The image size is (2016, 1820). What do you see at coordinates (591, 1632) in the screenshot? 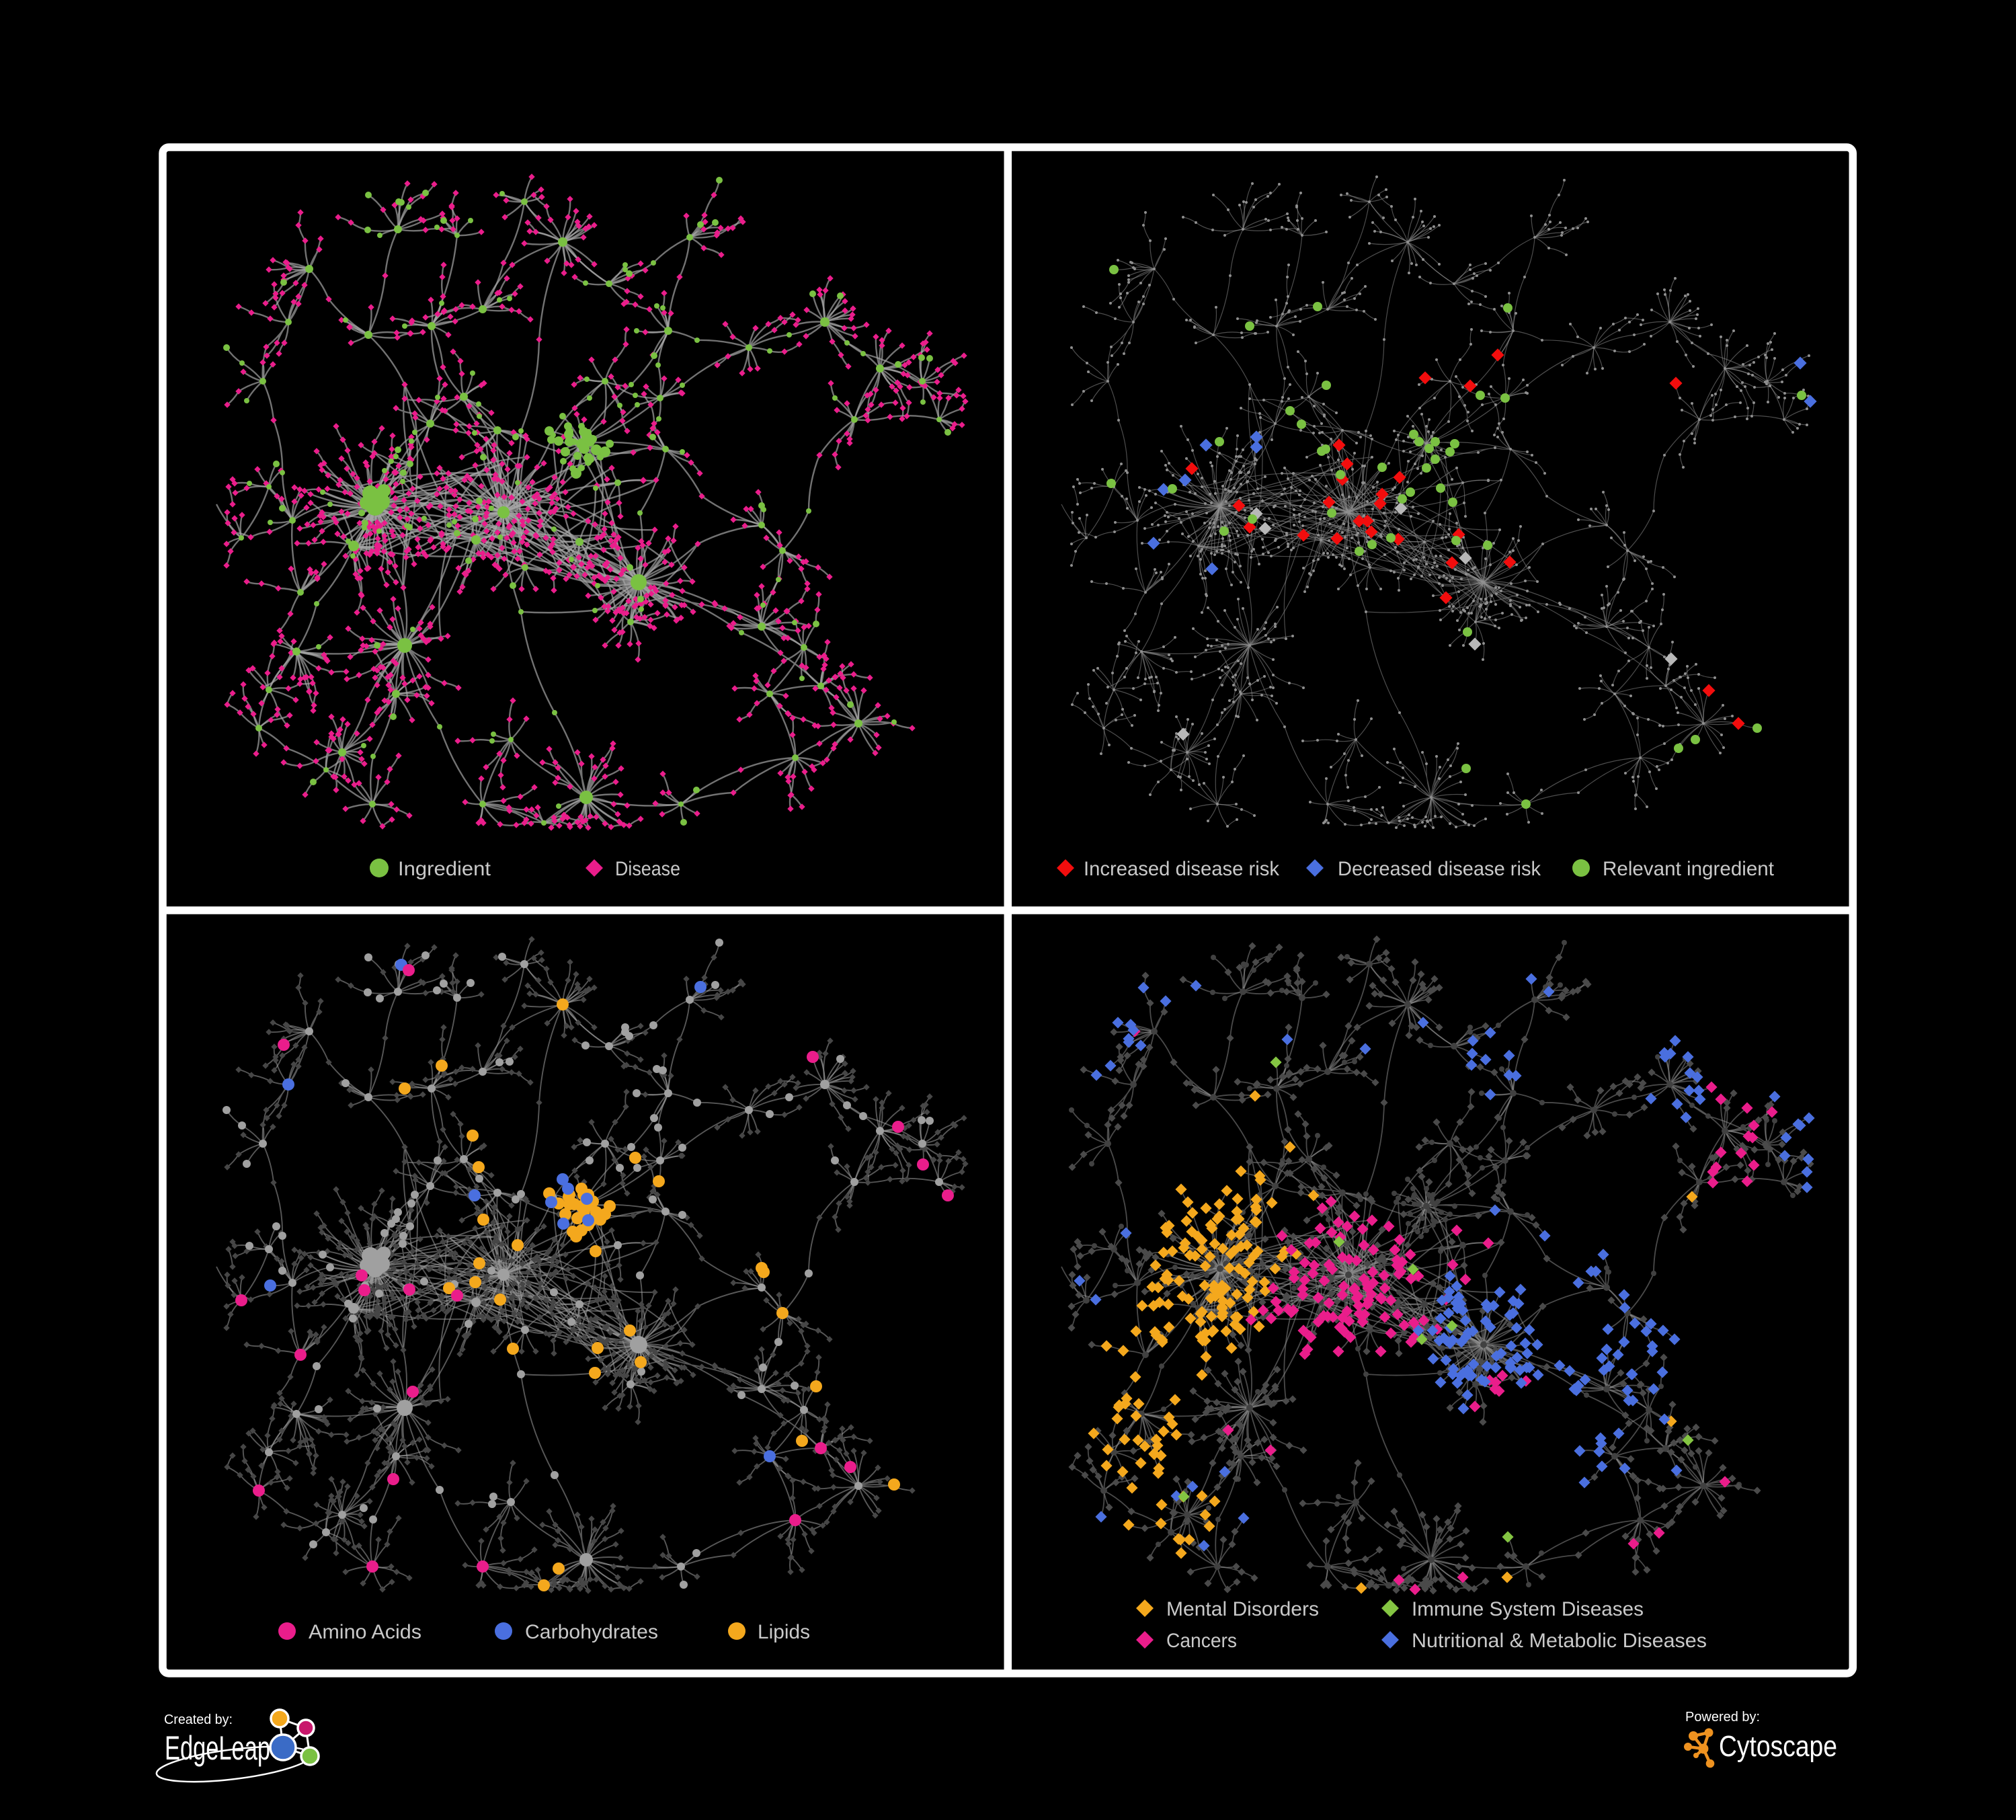
I see `svg-text: Carbohydrates` at bounding box center [591, 1632].